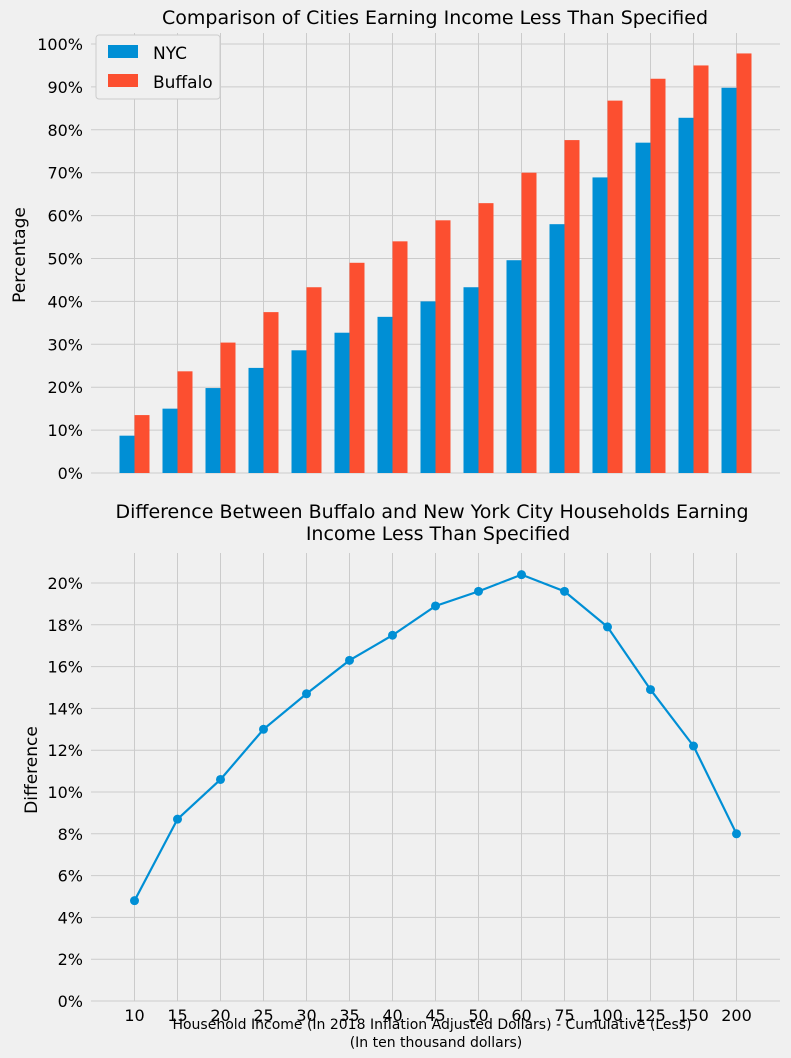 The image size is (791, 1058). I want to click on line-chart-x-tick-label: 25, so click(263, 1015).